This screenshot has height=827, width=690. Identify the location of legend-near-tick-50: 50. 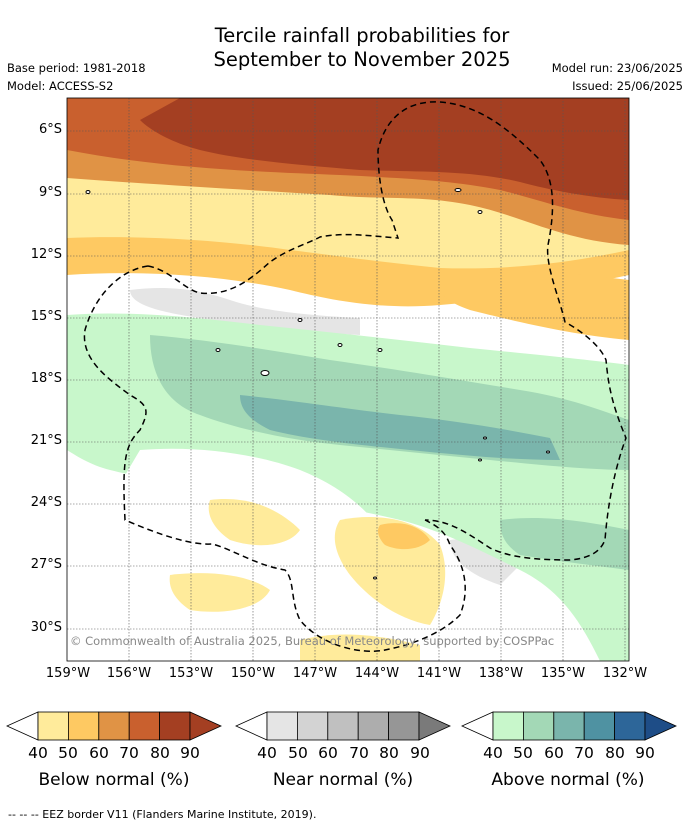
(298, 753).